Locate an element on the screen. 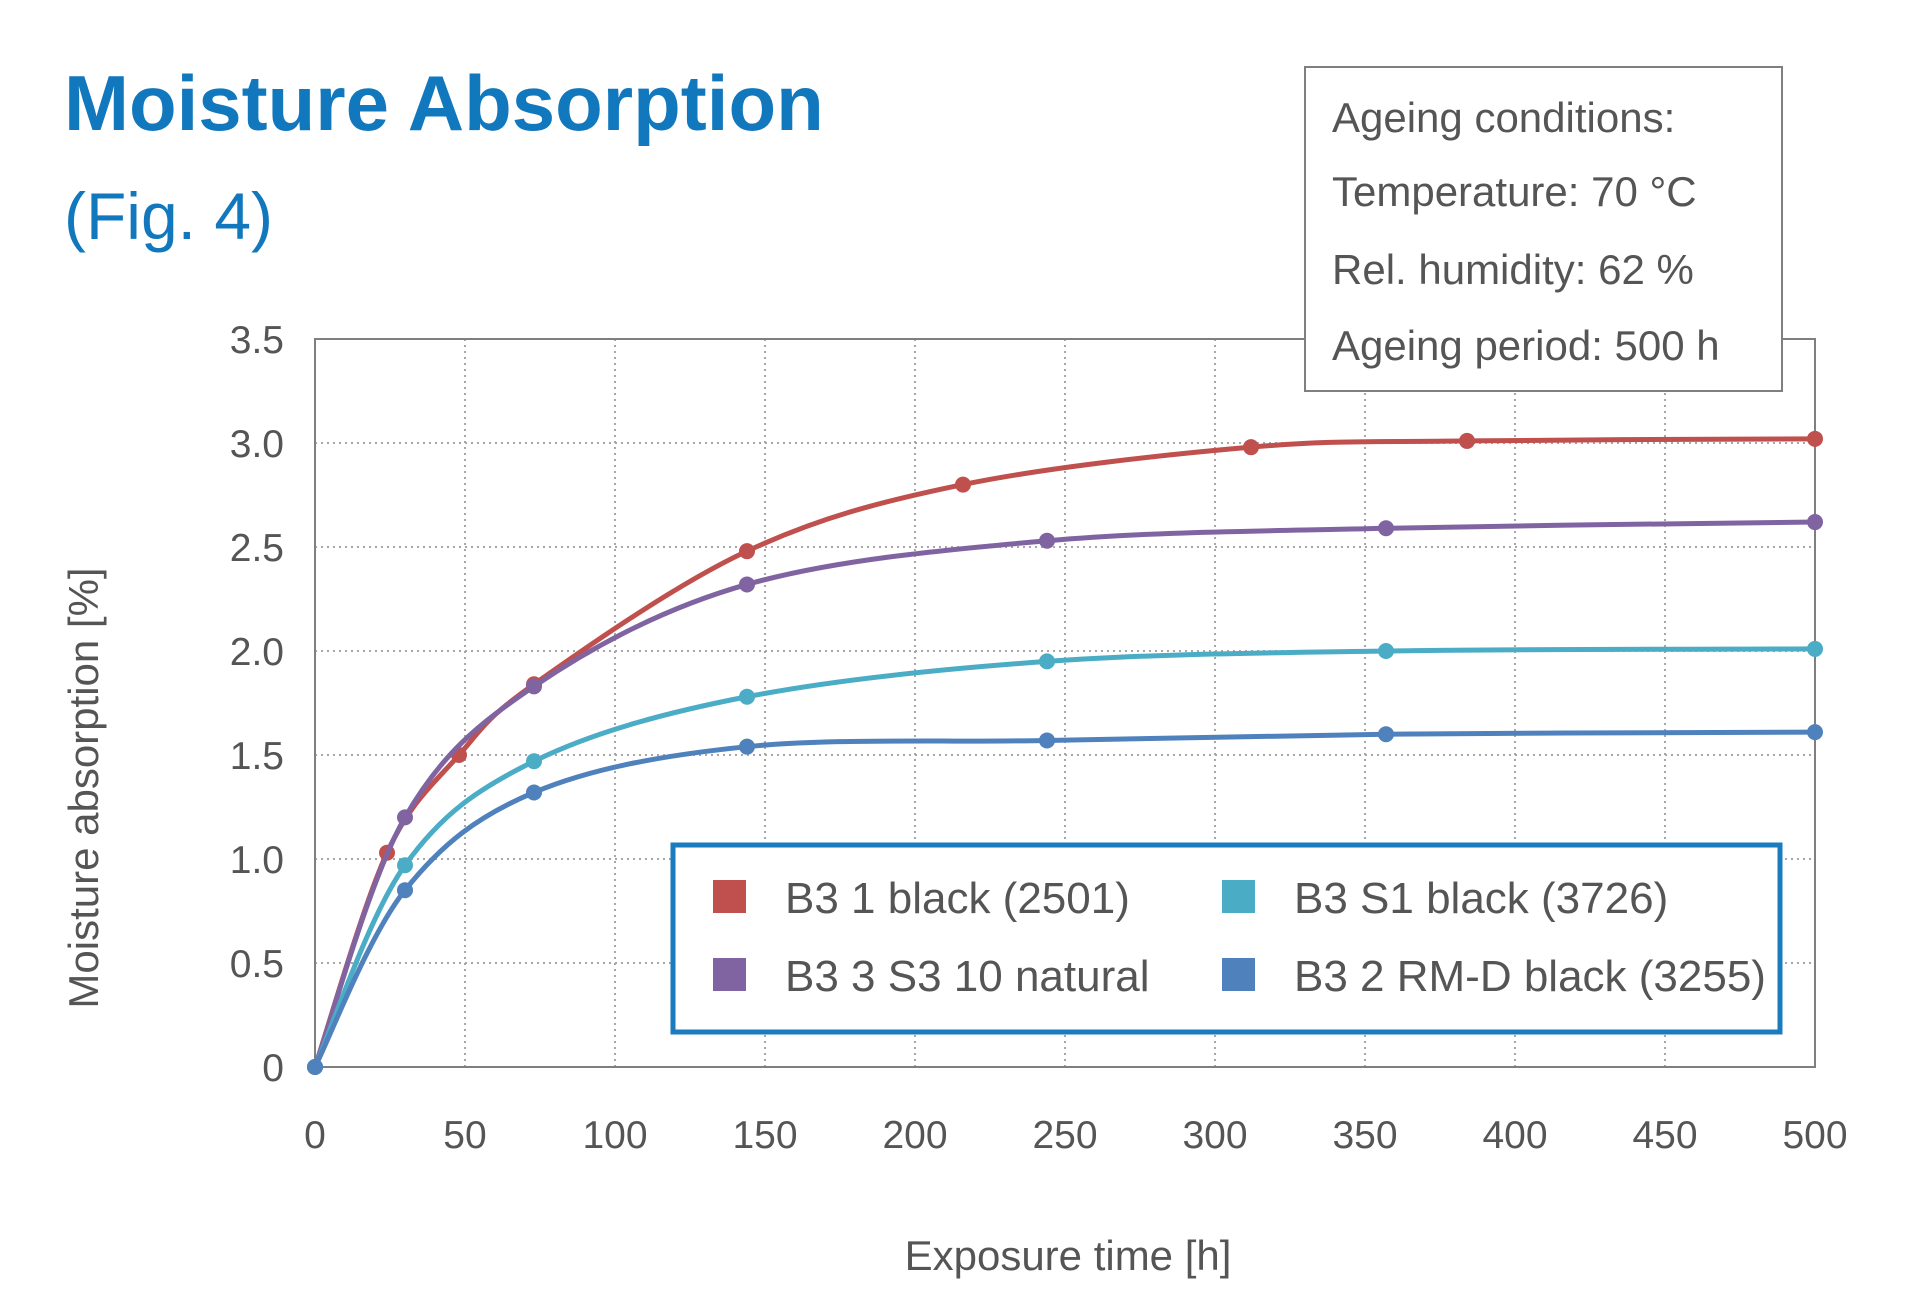  y-tick-label: 2.5 is located at coordinates (257, 548).